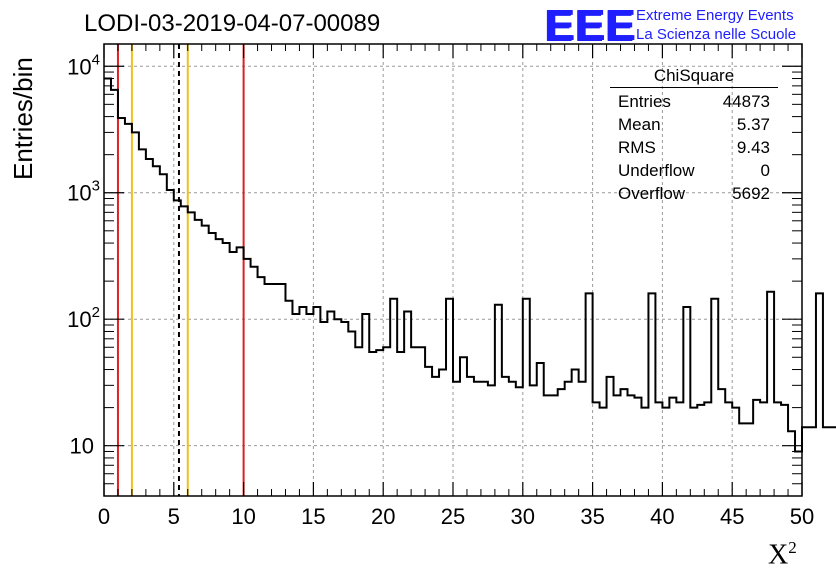 This screenshot has height=572, width=836. I want to click on stats-row: Underflow 0, so click(694, 170).